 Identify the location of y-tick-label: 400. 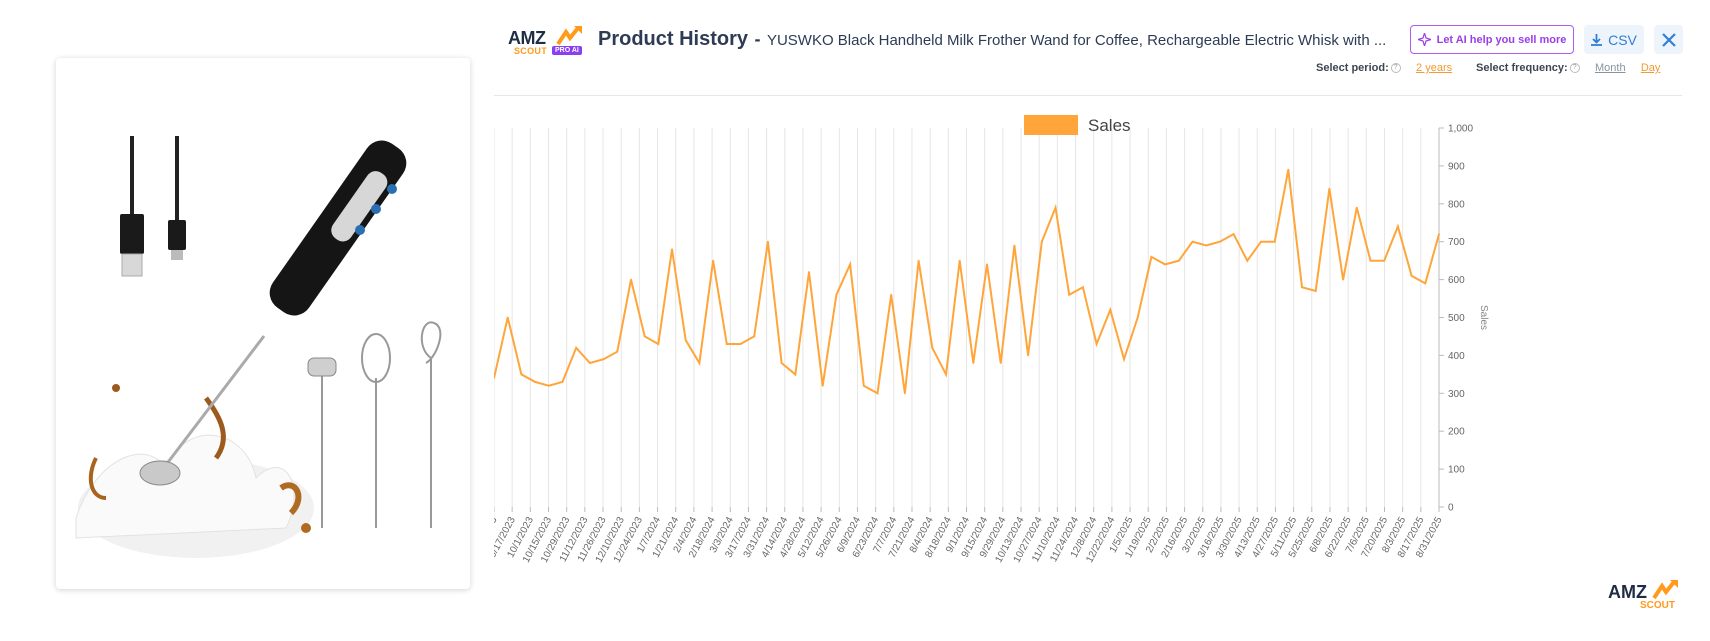
(1456, 356).